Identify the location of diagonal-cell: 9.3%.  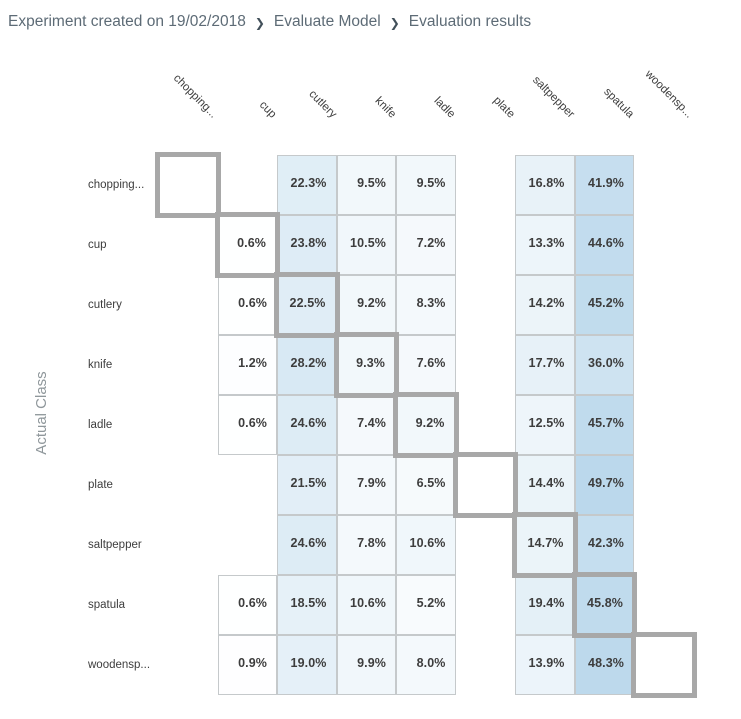
(366, 365).